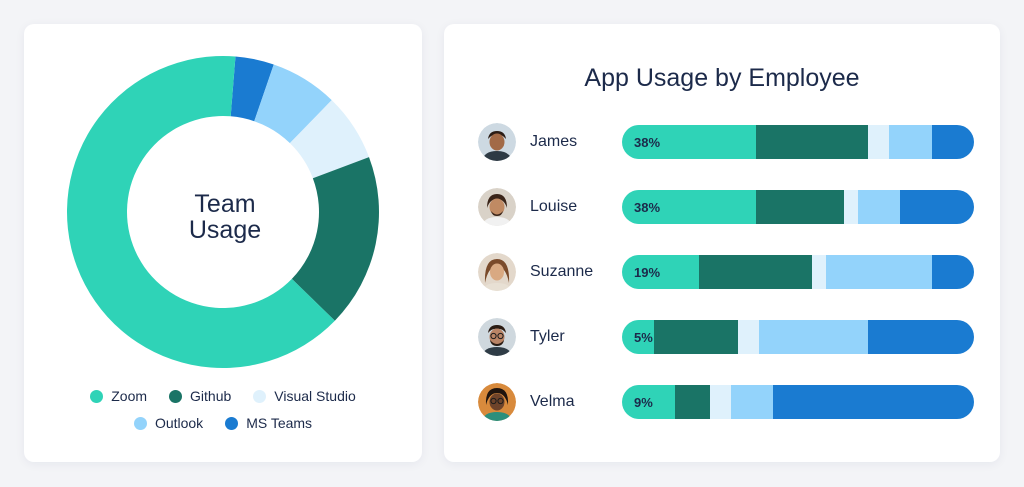  What do you see at coordinates (179, 423) in the screenshot?
I see `legend-label-outlook: Outlook` at bounding box center [179, 423].